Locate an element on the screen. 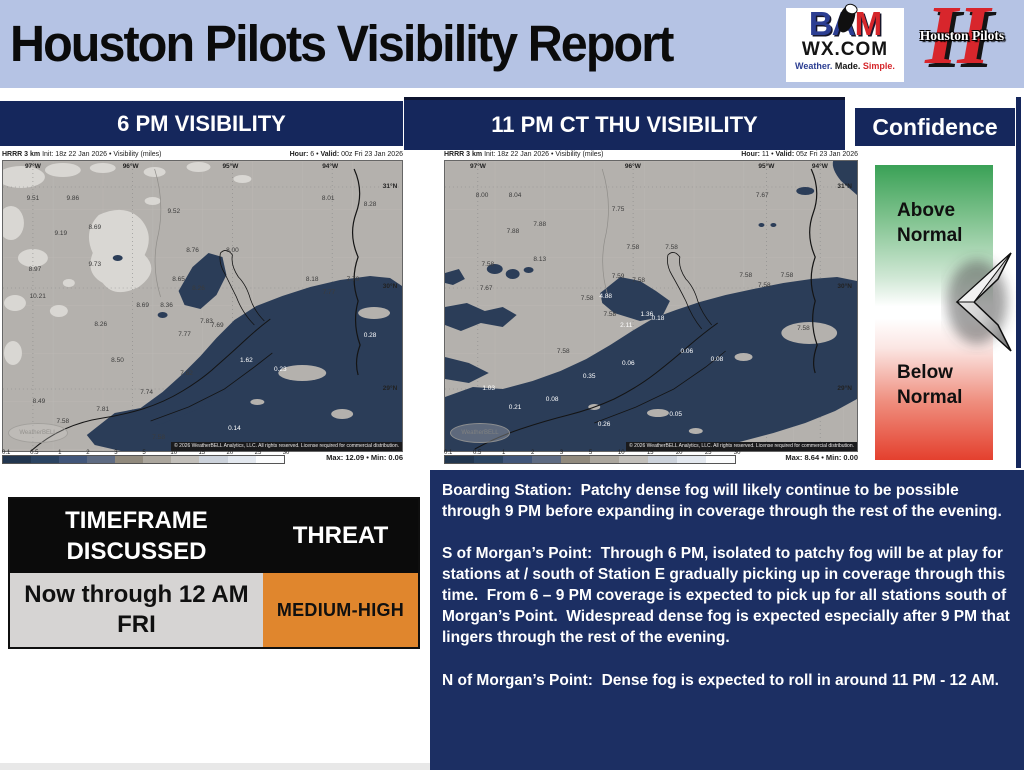  confidence-gauge: Above Normal Below Normal is located at coordinates (943, 312).